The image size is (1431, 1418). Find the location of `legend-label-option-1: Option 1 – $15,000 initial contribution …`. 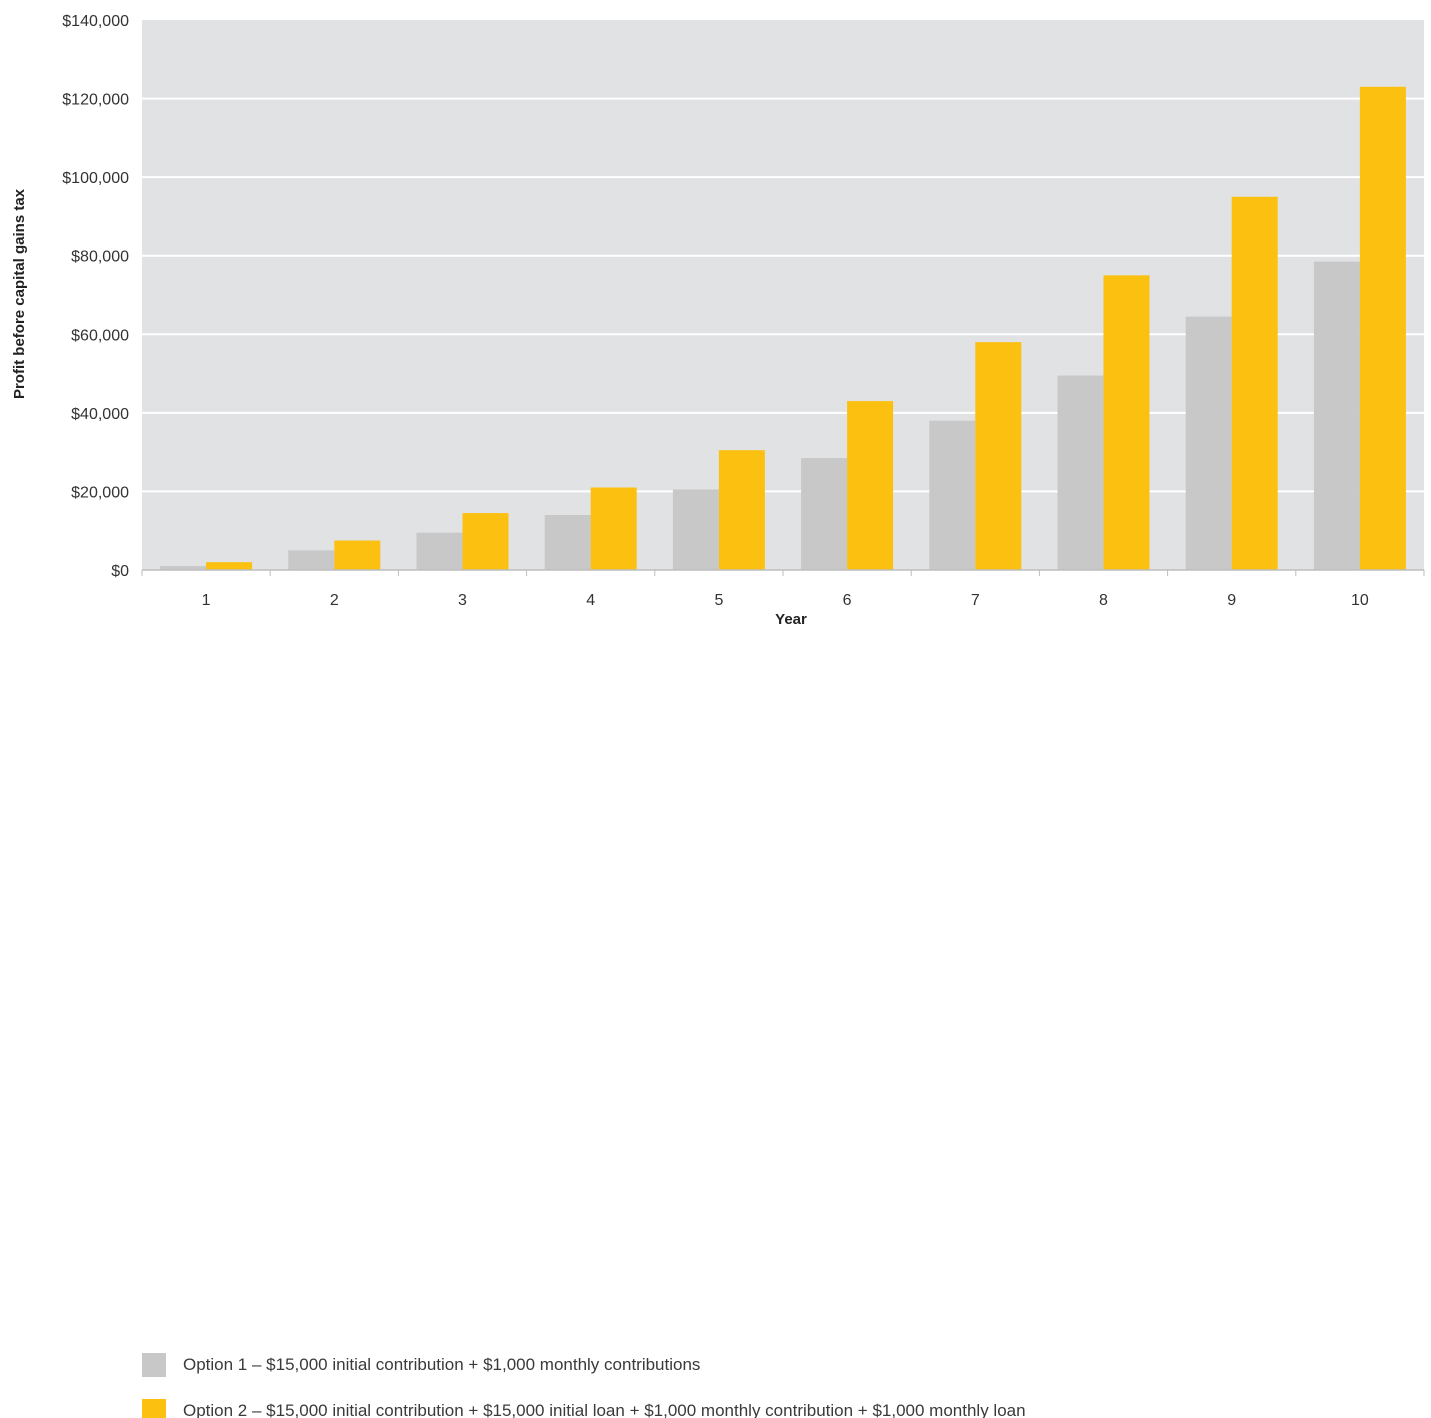

legend-label-option-1: Option 1 – $15,000 initial contribution … is located at coordinates (442, 1364).